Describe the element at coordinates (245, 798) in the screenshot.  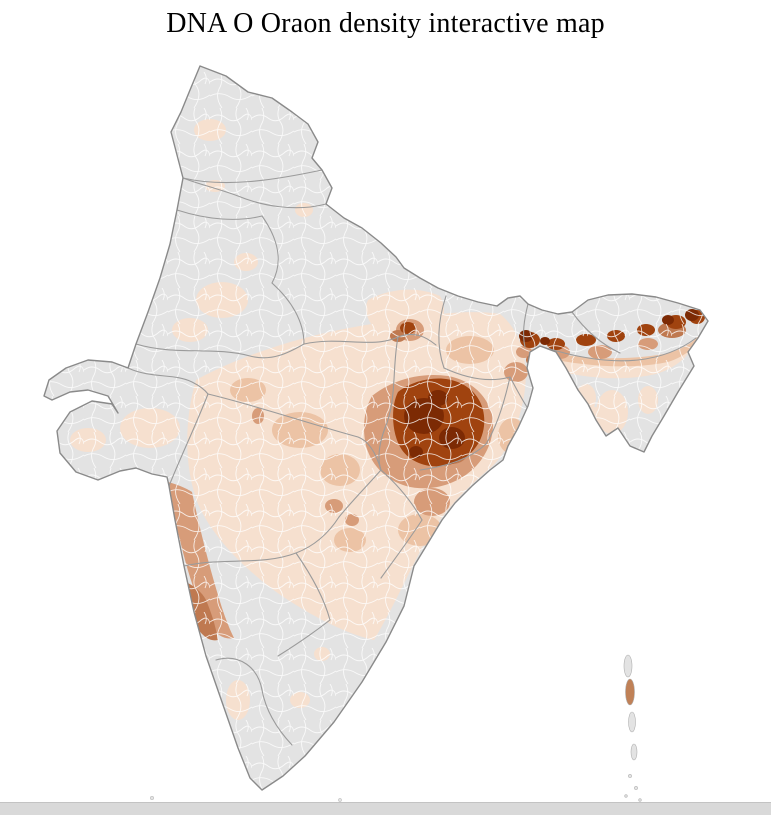
I see `small-islands` at that location.